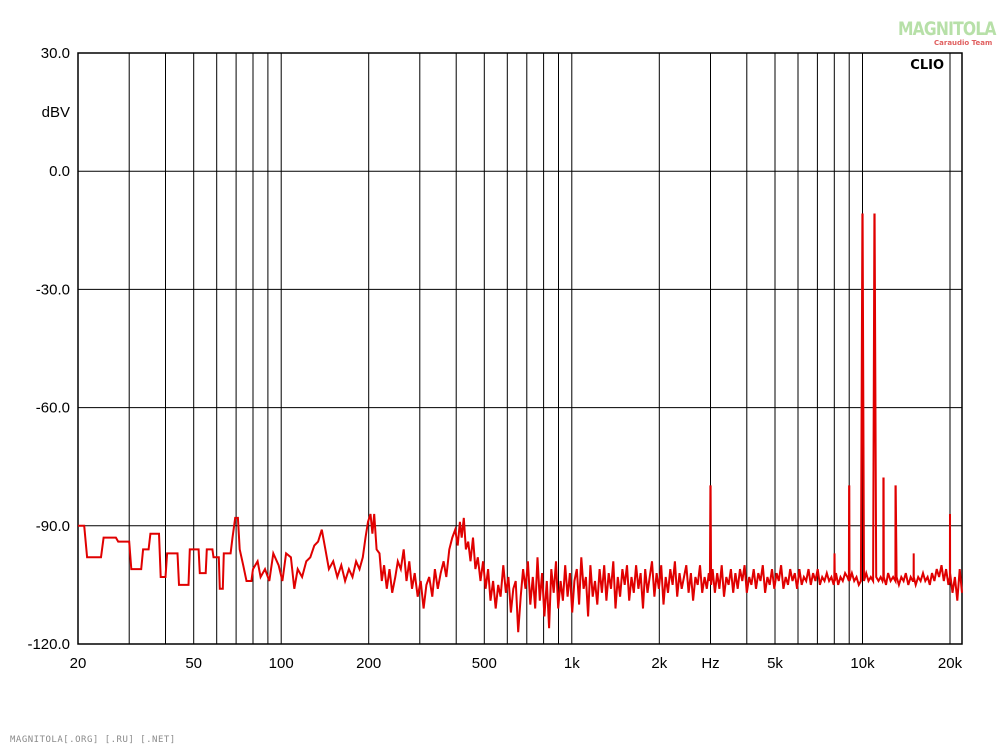  What do you see at coordinates (93, 740) in the screenshot?
I see `watermark-footer: MAGNITOLA[.ORG] [.RU] [.NET]` at bounding box center [93, 740].